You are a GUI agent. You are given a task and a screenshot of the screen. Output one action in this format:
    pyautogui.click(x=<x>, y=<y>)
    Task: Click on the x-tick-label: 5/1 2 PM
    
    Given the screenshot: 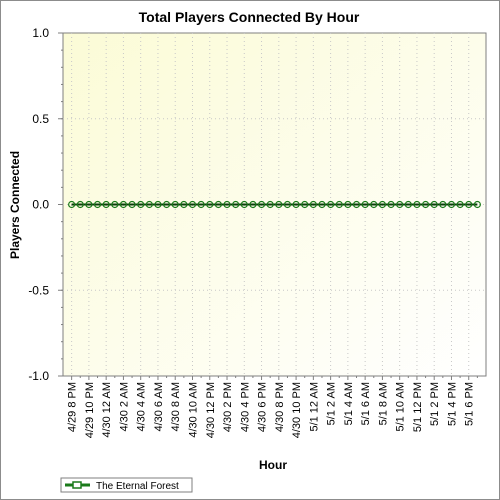 What is the action you would take?
    pyautogui.click(x=435, y=404)
    